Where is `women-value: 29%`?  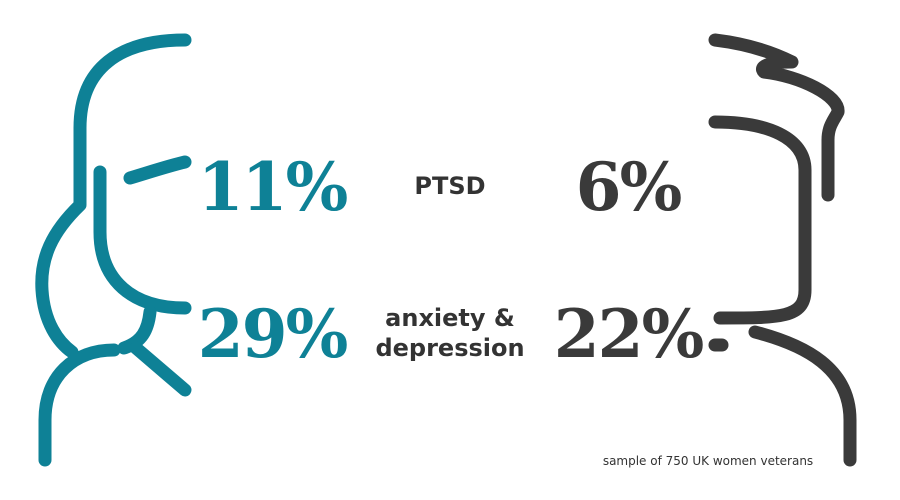 women-value: 29% is located at coordinates (273, 334).